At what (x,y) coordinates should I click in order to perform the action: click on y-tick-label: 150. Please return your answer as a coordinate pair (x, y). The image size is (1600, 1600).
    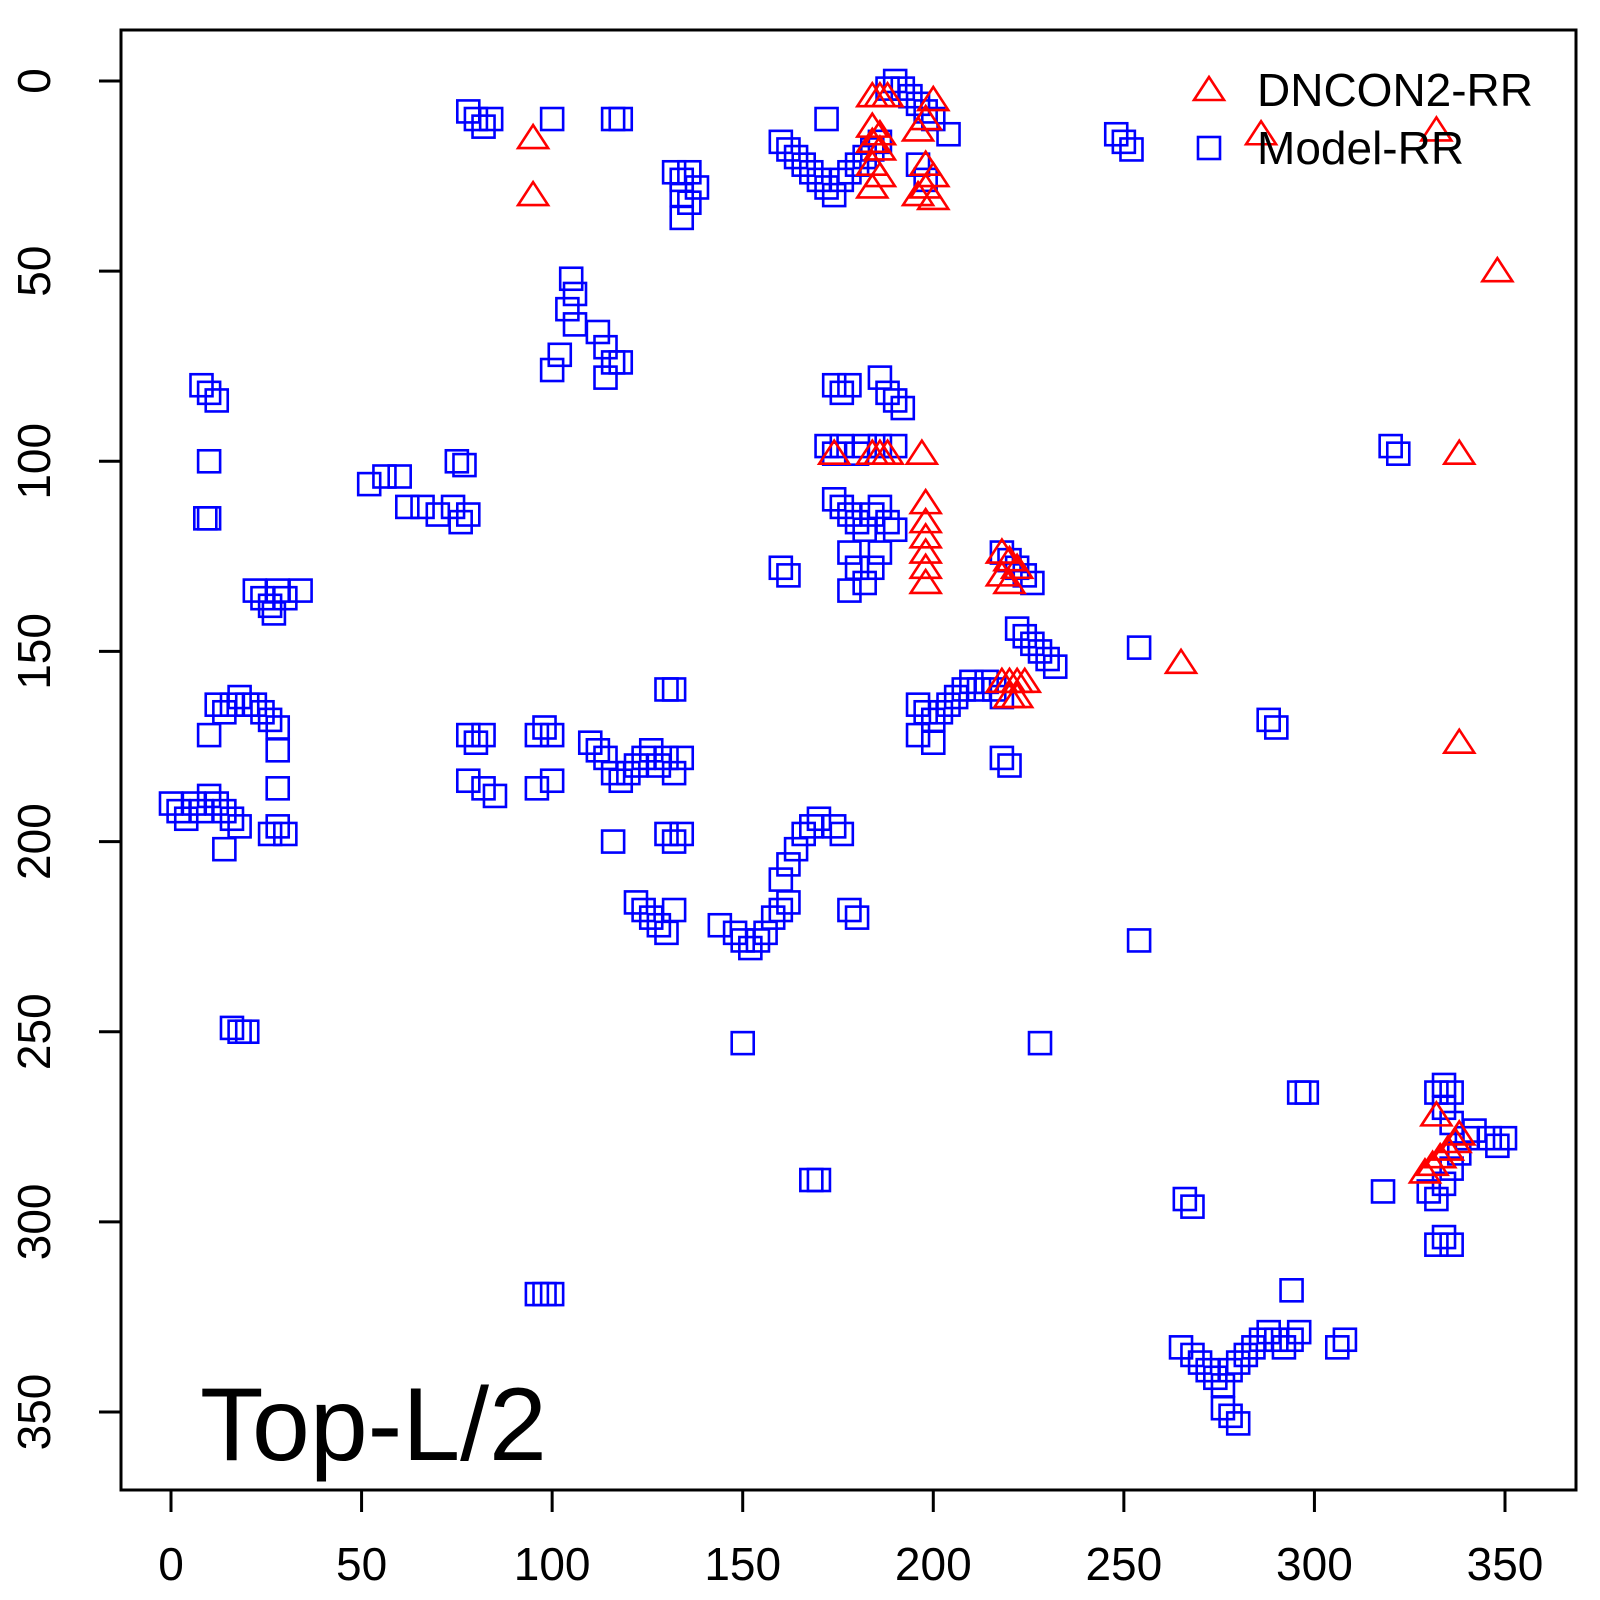
    Looking at the image, I should click on (34, 651).